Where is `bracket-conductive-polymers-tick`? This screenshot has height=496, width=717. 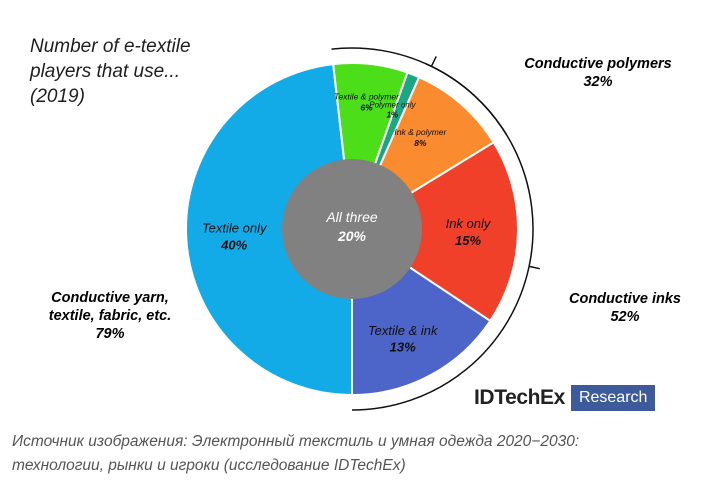 bracket-conductive-polymers-tick is located at coordinates (433, 61).